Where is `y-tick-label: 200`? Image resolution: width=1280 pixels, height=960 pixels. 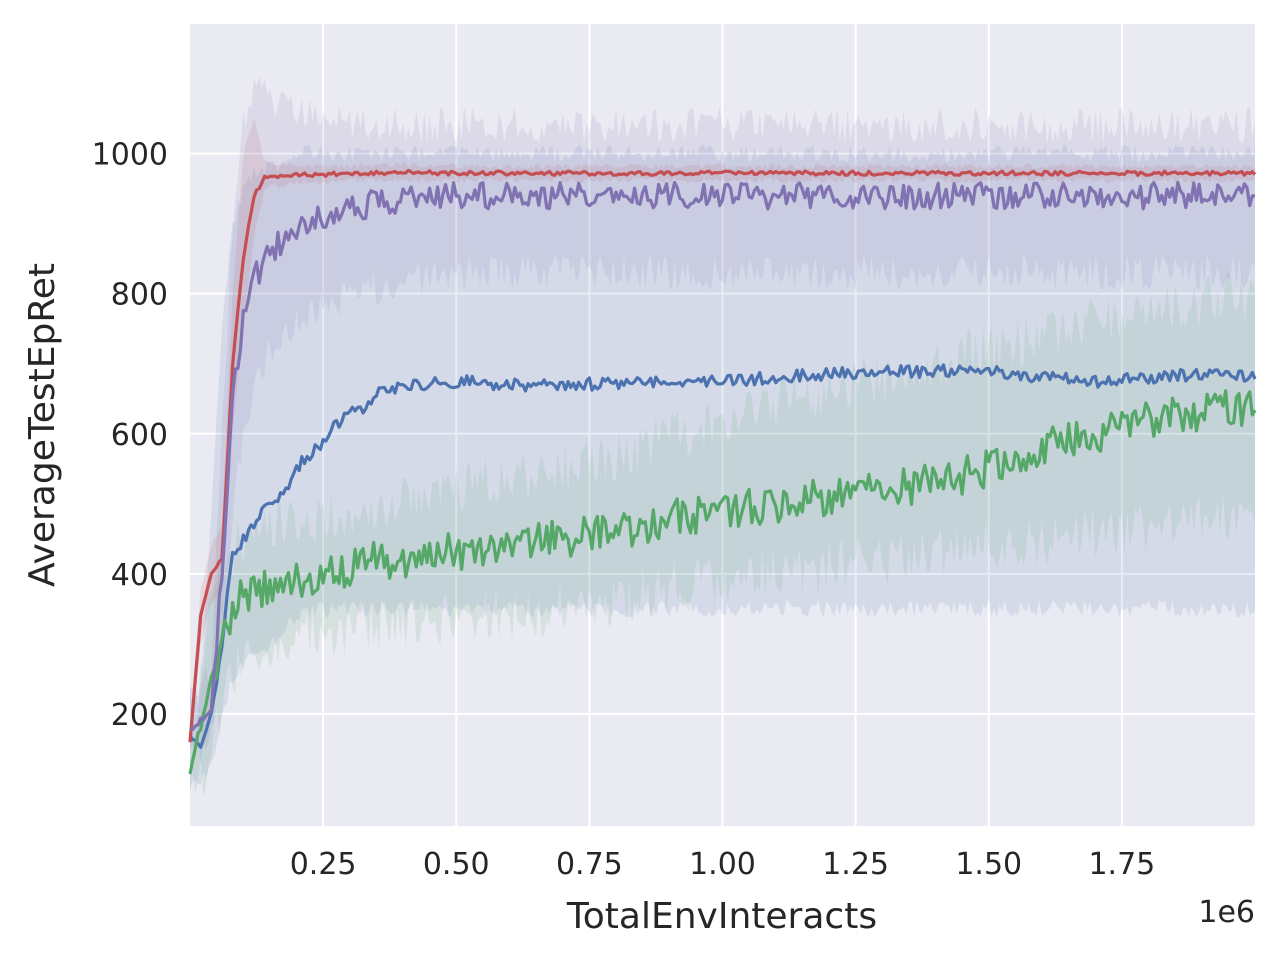
y-tick-label: 200 is located at coordinates (139, 715).